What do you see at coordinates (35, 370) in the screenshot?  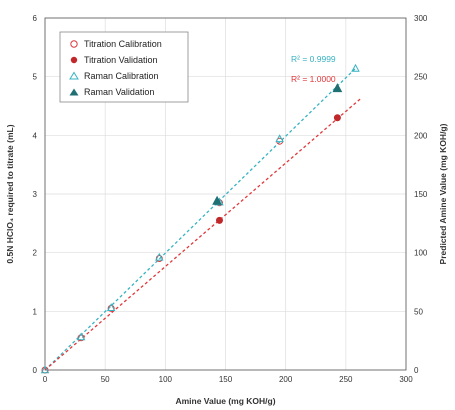 I see `y-tick-label: 0` at bounding box center [35, 370].